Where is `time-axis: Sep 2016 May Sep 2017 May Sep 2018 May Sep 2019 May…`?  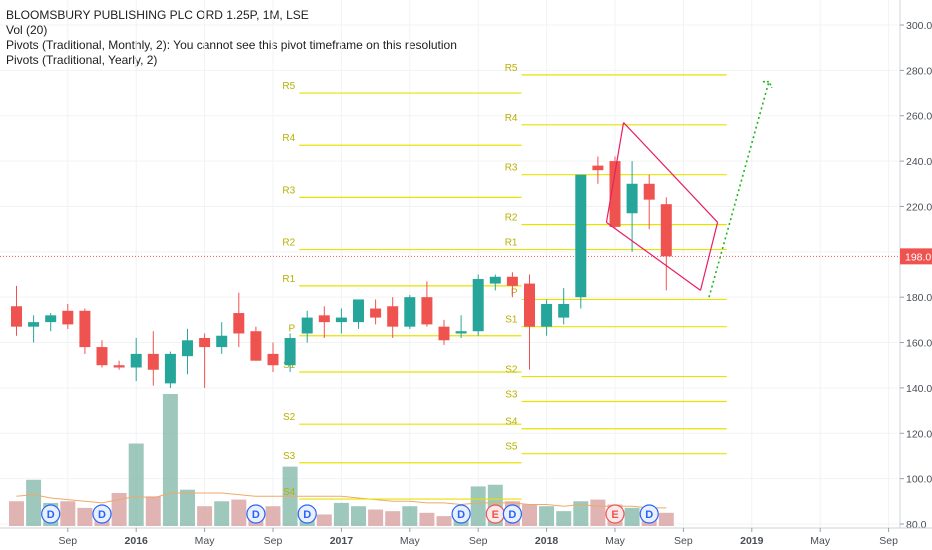
time-axis: Sep 2016 May Sep 2017 May Sep 2018 May Sep 2019 May… is located at coordinates (466, 538).